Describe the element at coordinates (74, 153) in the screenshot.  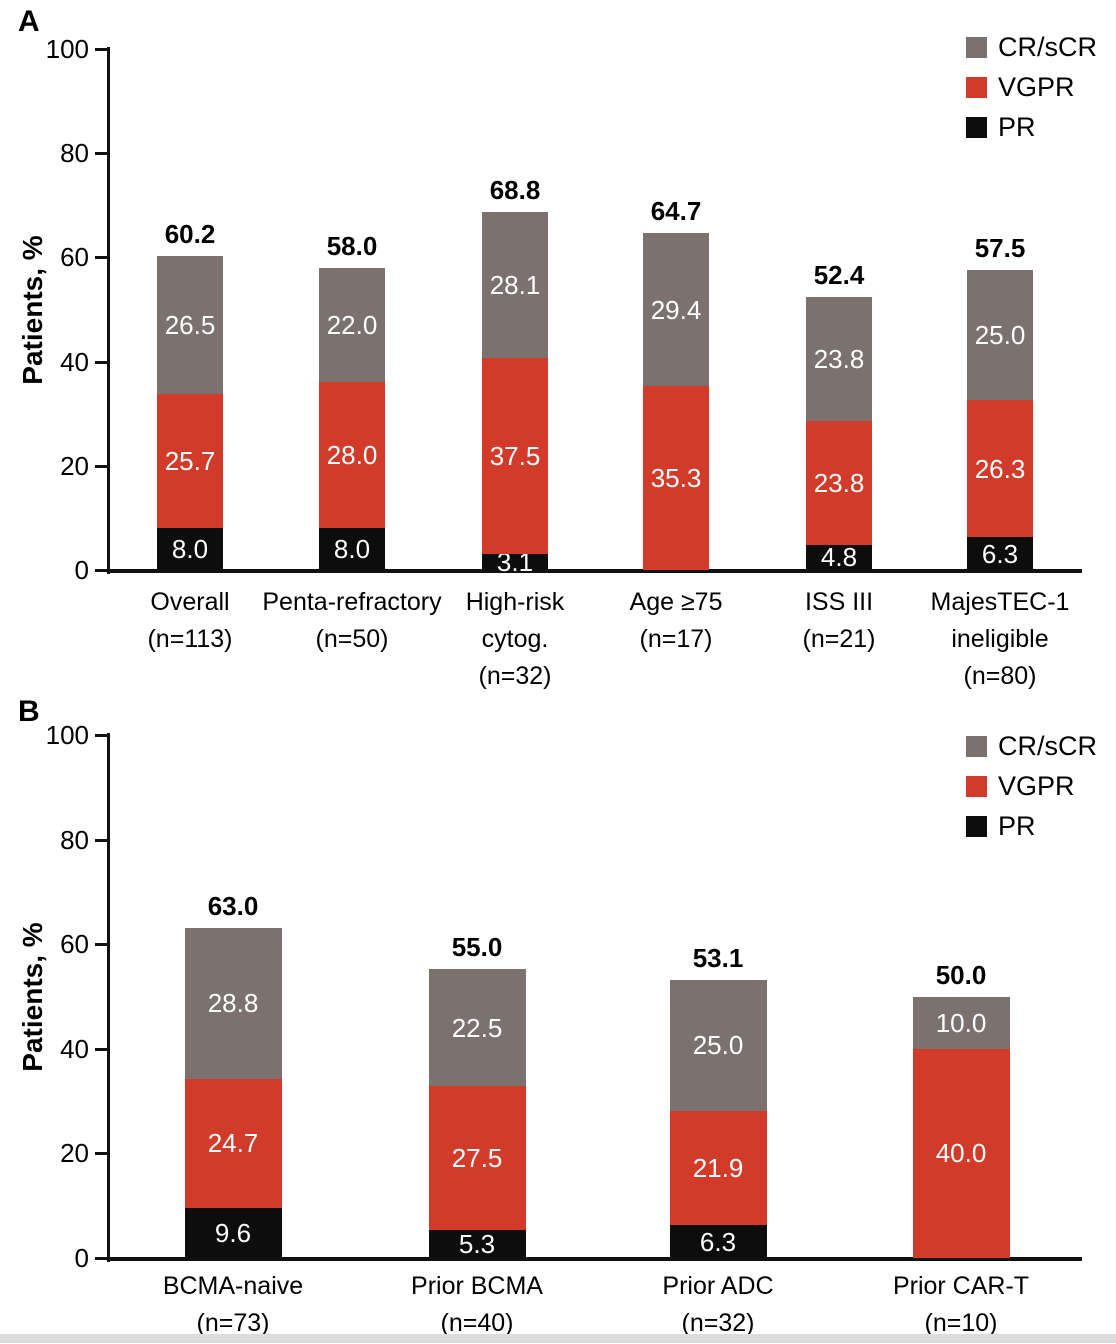
I see `panel-a-y-tick-label: 80` at that location.